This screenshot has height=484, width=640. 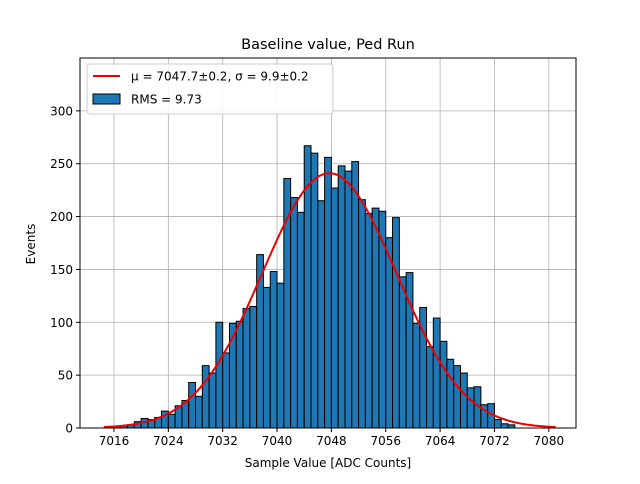 What do you see at coordinates (328, 45) in the screenshot?
I see `chart-title: Baseline value, Ped Run` at bounding box center [328, 45].